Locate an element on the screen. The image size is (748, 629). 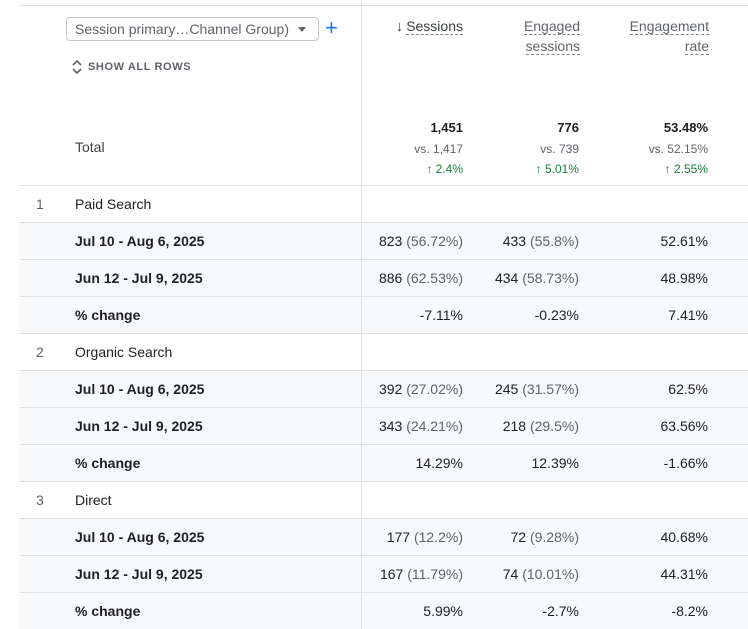
engaged-value: 434 is located at coordinates (506, 278).